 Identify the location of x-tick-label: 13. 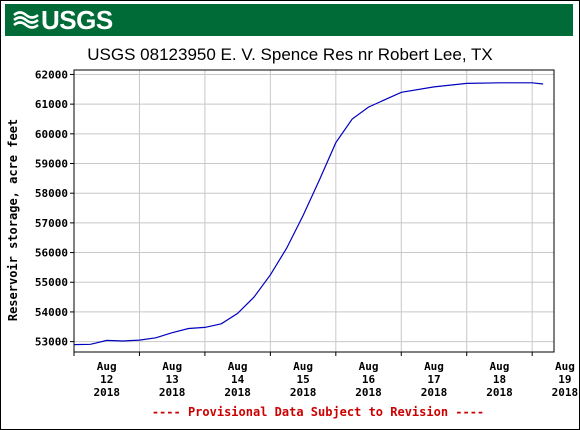
(172, 379).